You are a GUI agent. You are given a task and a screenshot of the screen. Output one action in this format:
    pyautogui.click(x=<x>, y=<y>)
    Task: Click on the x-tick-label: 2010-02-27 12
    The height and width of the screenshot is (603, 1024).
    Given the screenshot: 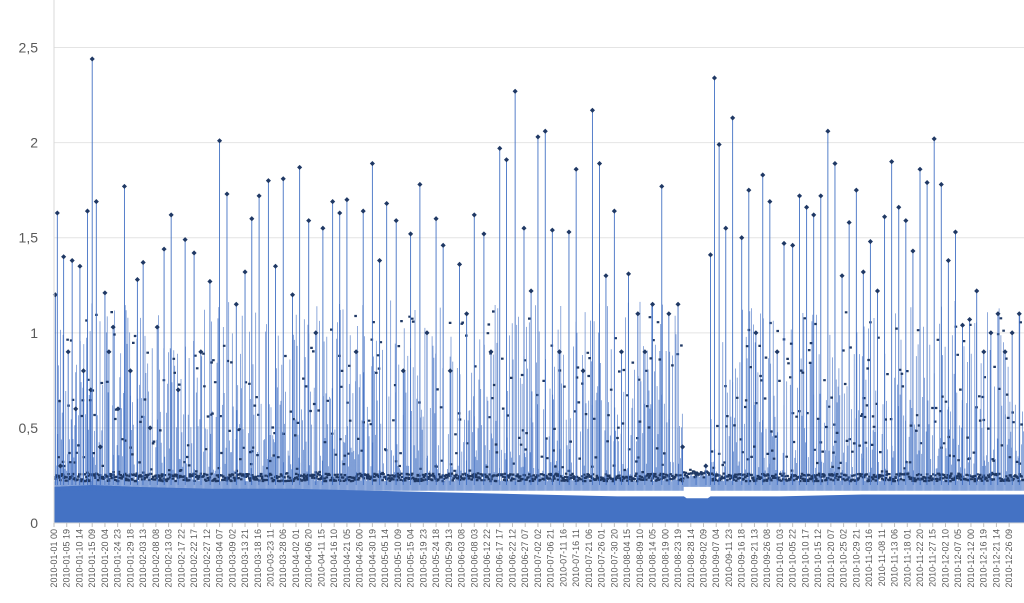 What is the action you would take?
    pyautogui.click(x=207, y=558)
    